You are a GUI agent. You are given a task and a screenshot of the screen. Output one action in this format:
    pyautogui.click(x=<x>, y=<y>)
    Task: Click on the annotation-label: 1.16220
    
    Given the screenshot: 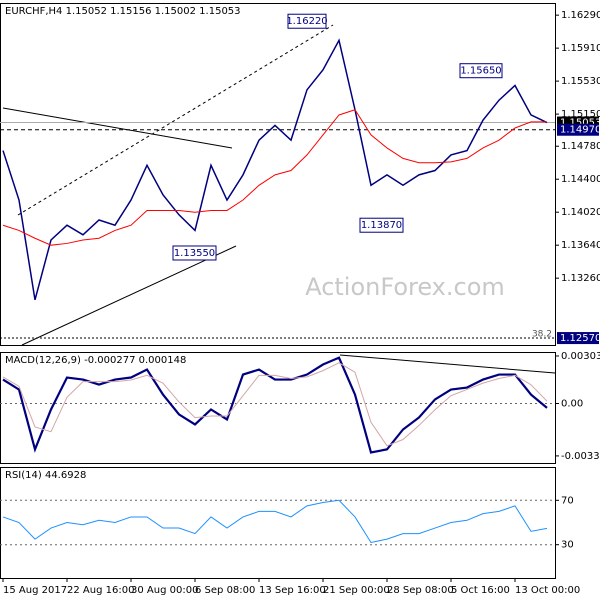 What is the action you would take?
    pyautogui.click(x=306, y=21)
    